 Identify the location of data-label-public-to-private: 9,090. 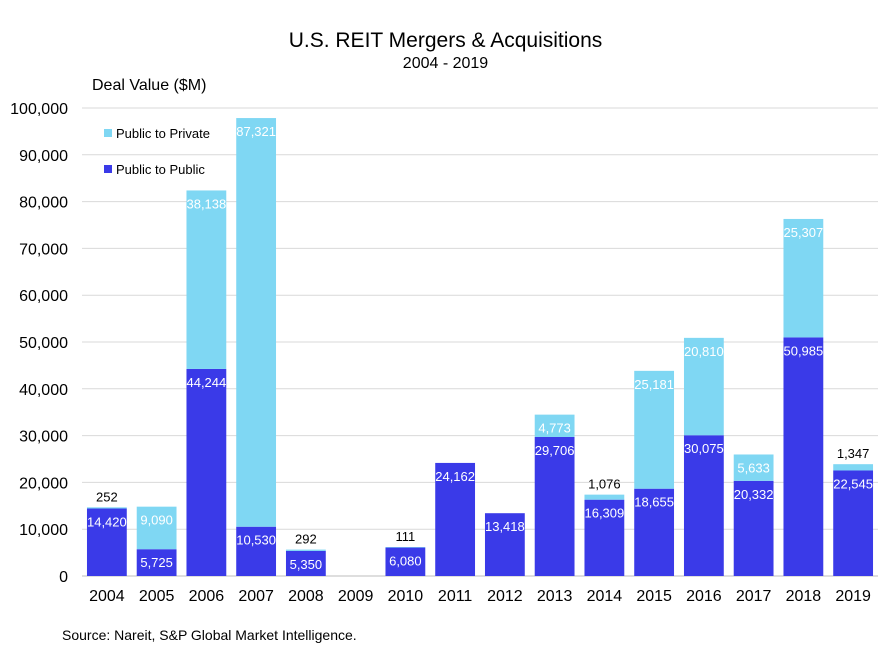
(156, 520).